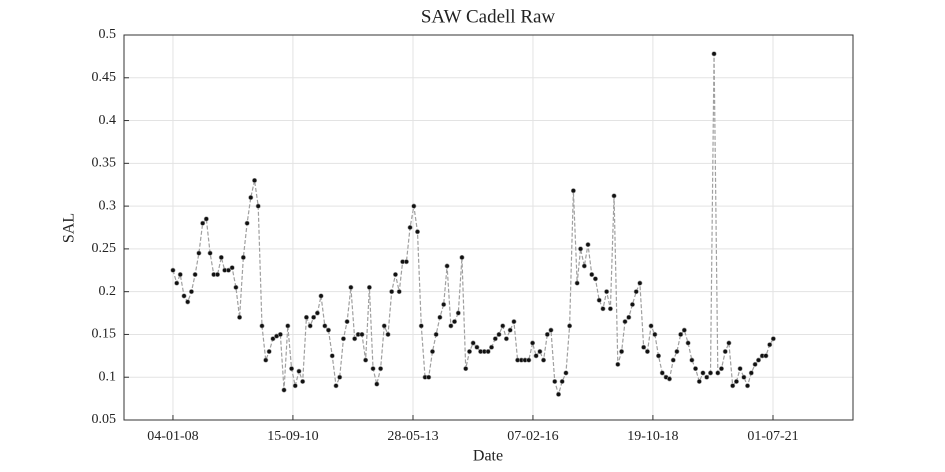 This screenshot has height=472, width=945. I want to click on x-tick-label: 28-05-13, so click(412, 436).